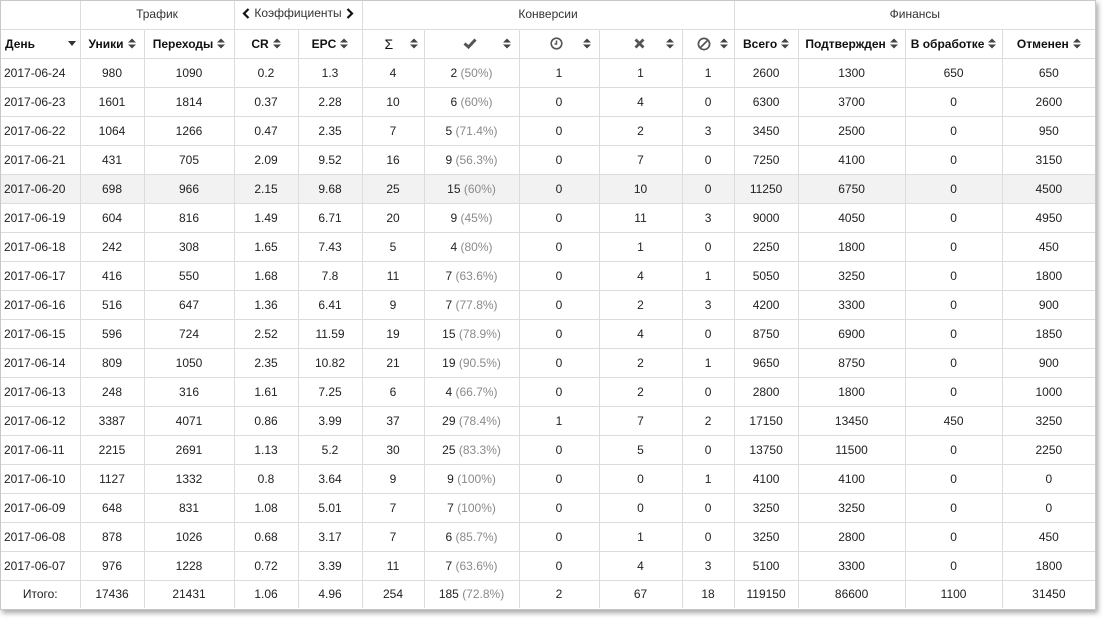  Describe the element at coordinates (330, 44) in the screenshot. I see `col-epc: EPC` at that location.